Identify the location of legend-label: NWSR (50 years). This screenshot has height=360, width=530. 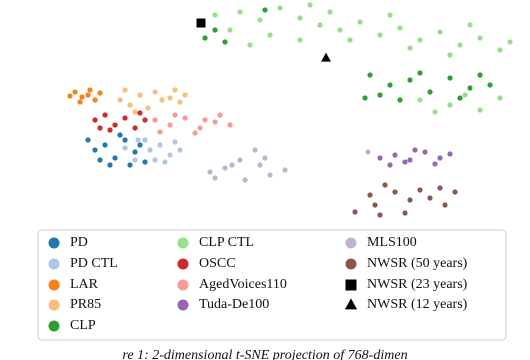
(417, 263).